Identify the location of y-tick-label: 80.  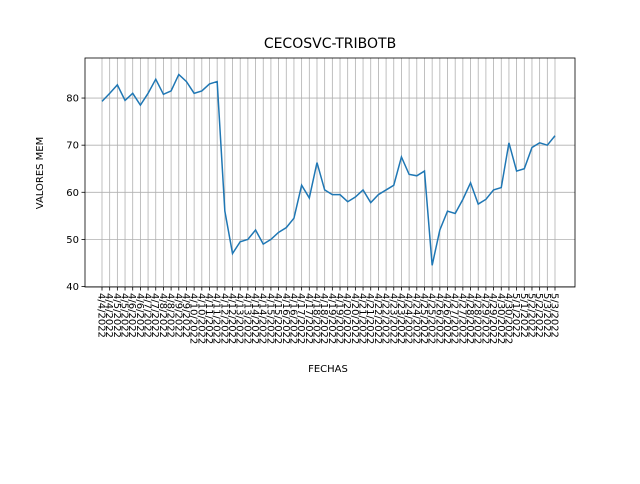
(72, 99).